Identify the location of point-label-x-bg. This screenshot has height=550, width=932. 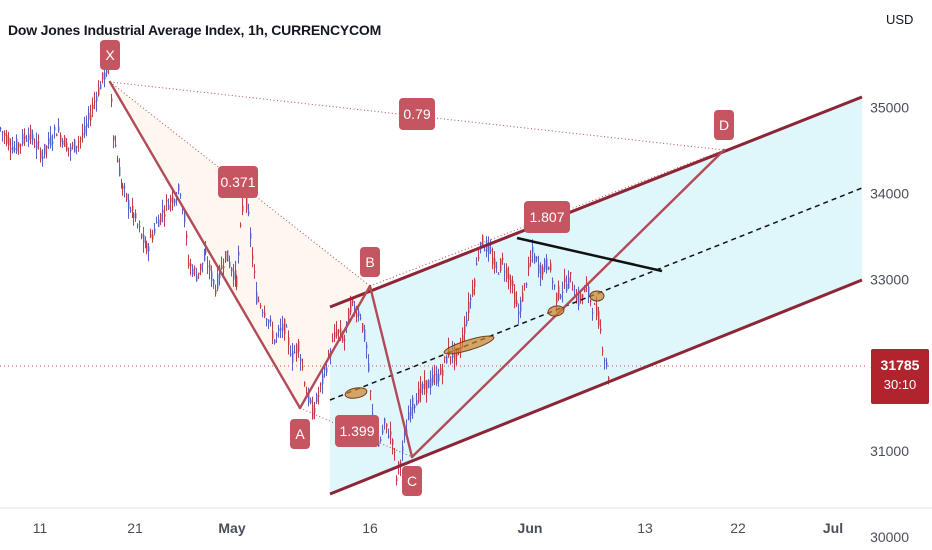
(110, 55).